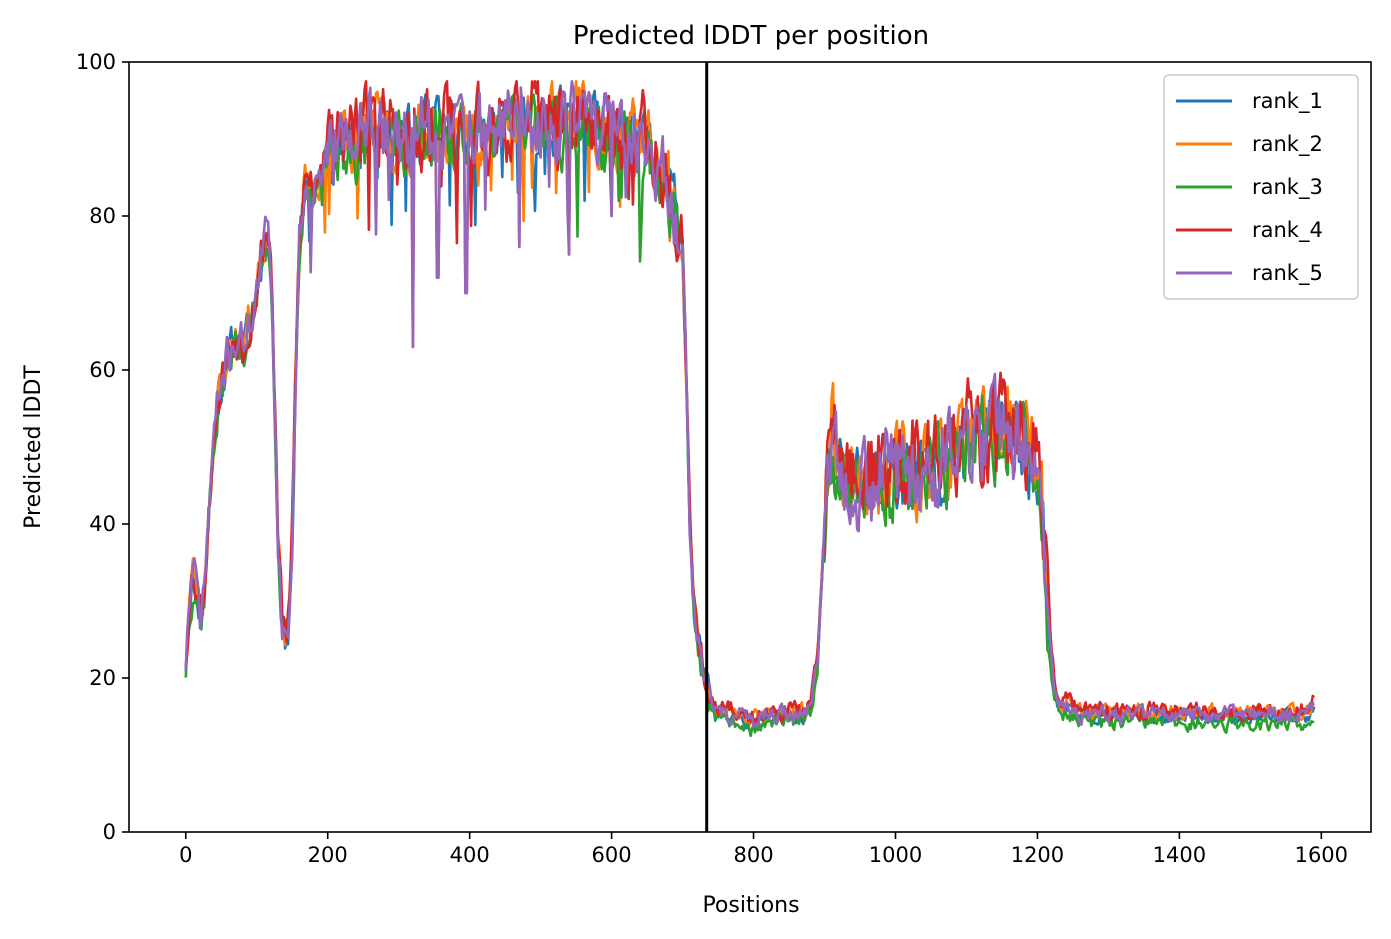 This screenshot has height=939, width=1391. What do you see at coordinates (1287, 101) in the screenshot?
I see `legend-label: rank_1` at bounding box center [1287, 101].